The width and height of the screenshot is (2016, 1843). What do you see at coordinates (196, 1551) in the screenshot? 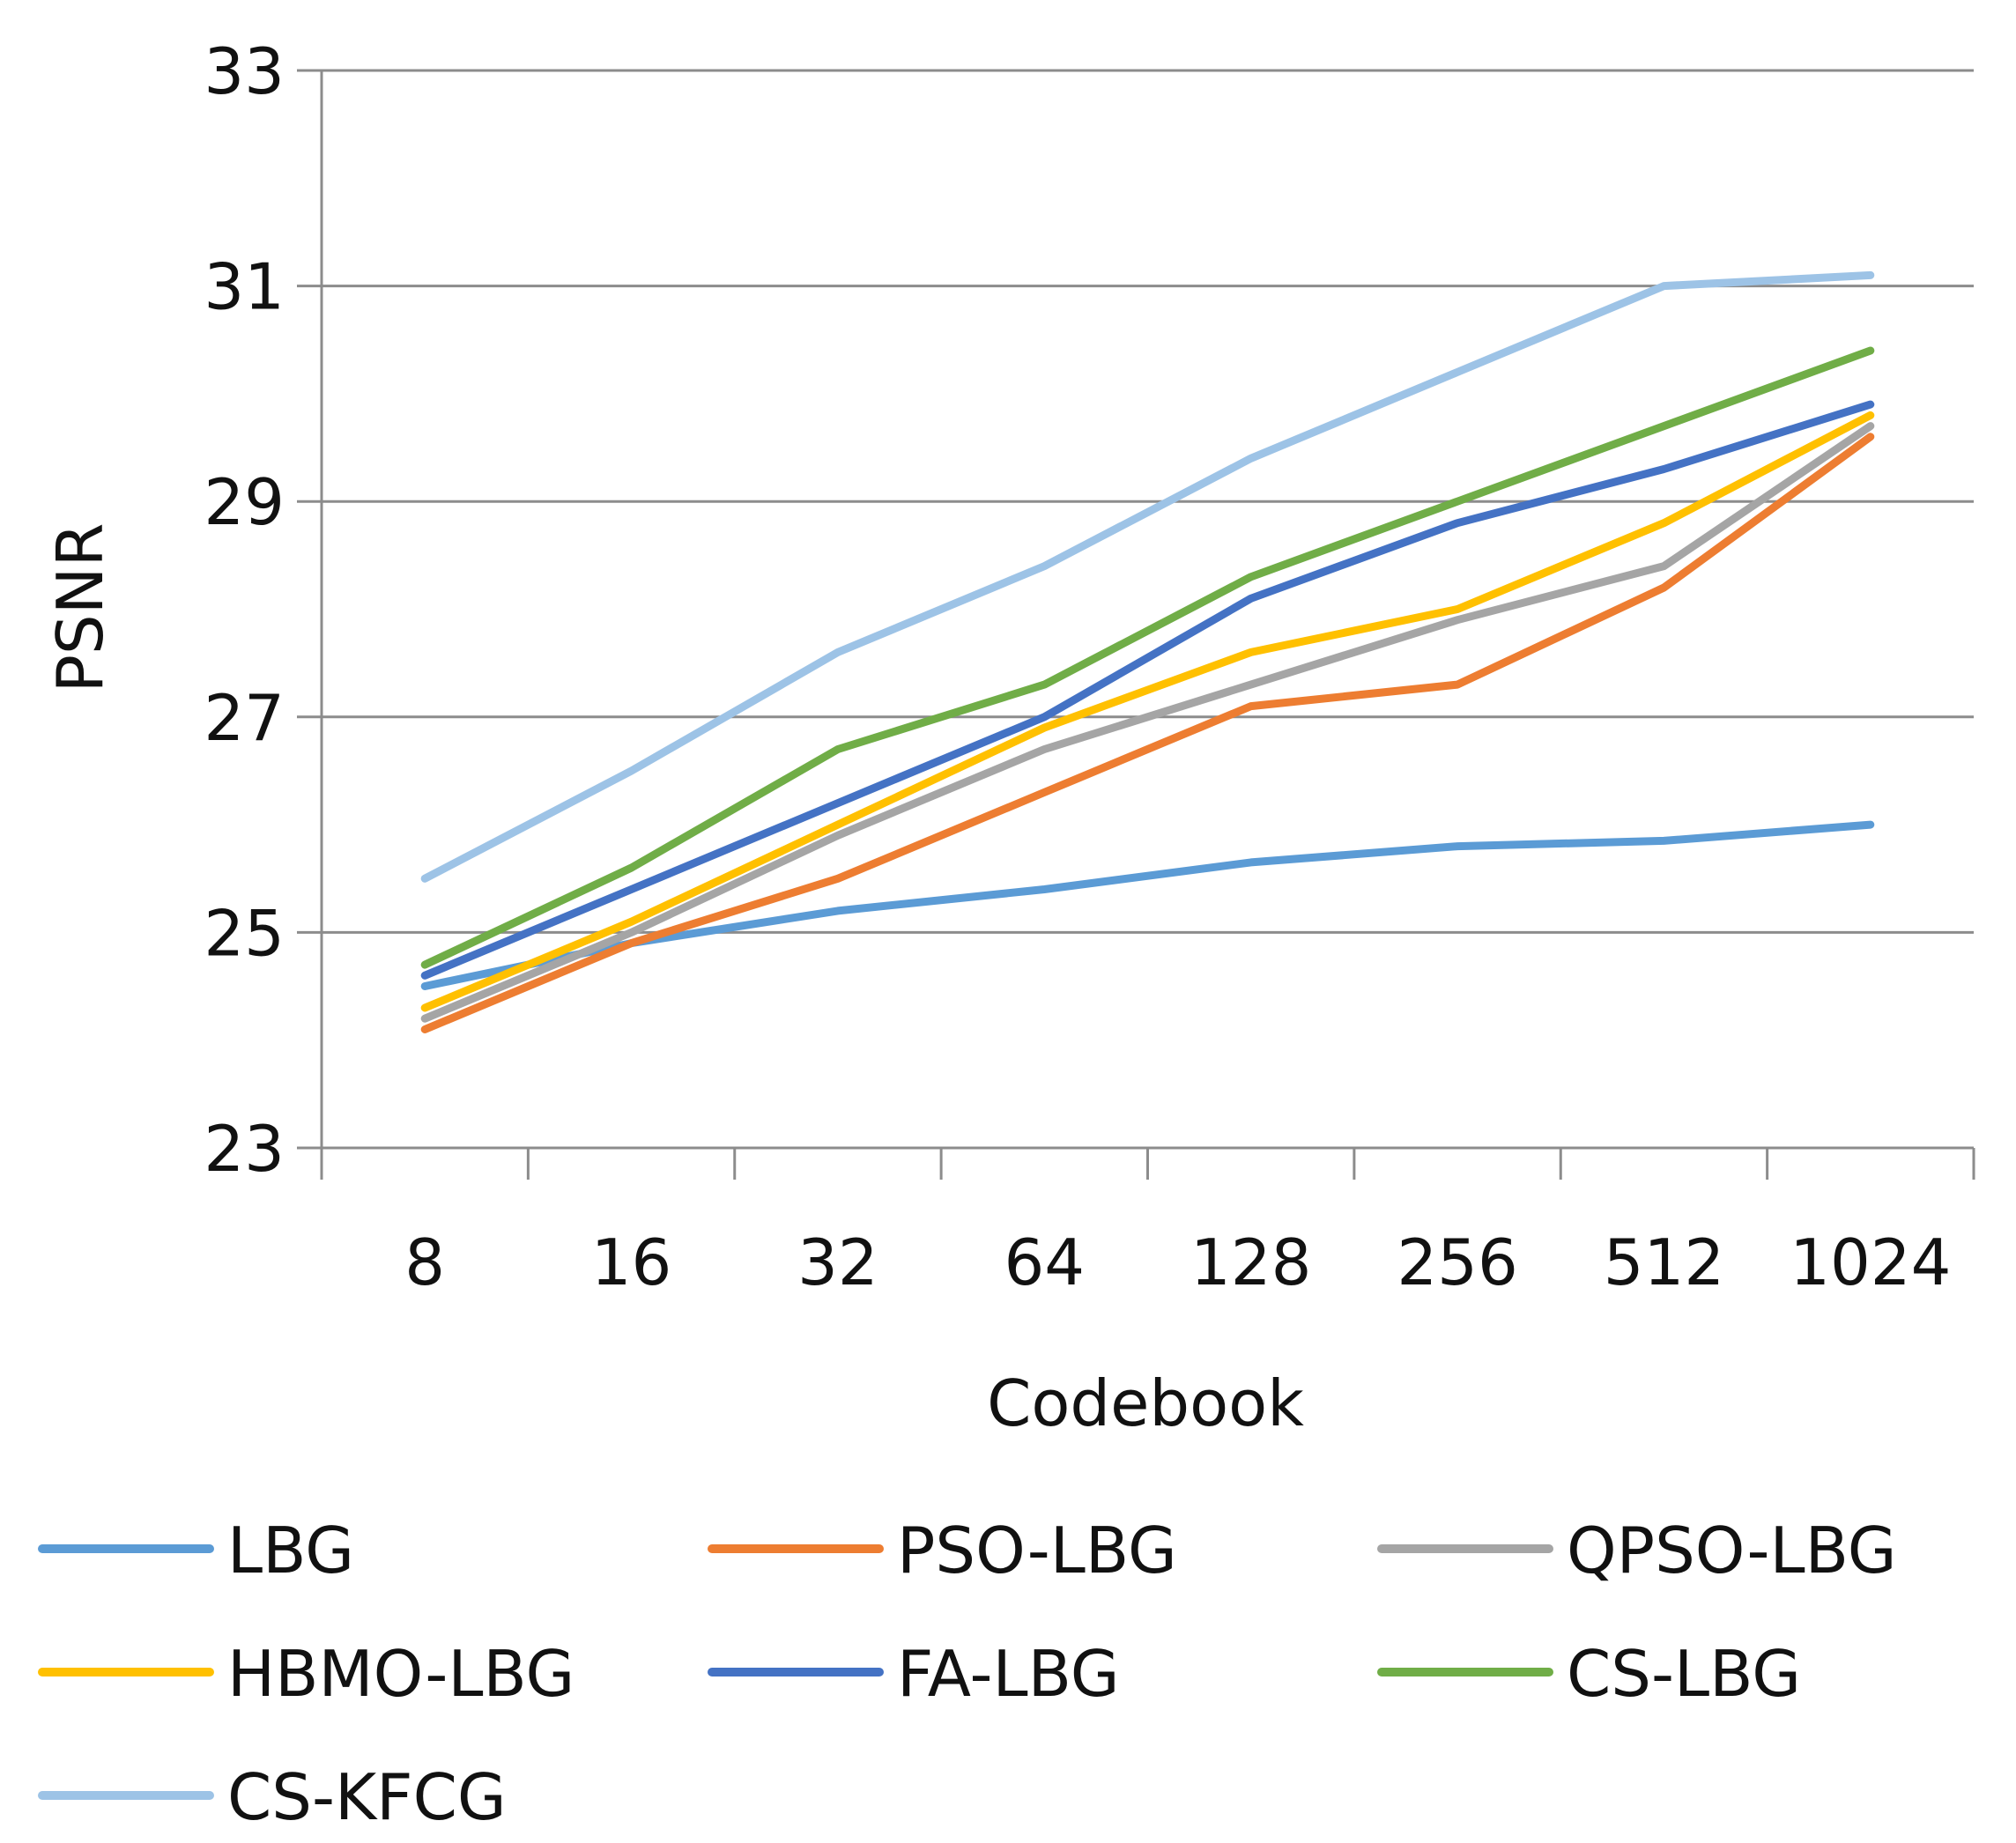
I see `legend-item-lbg: LBG` at bounding box center [196, 1551].